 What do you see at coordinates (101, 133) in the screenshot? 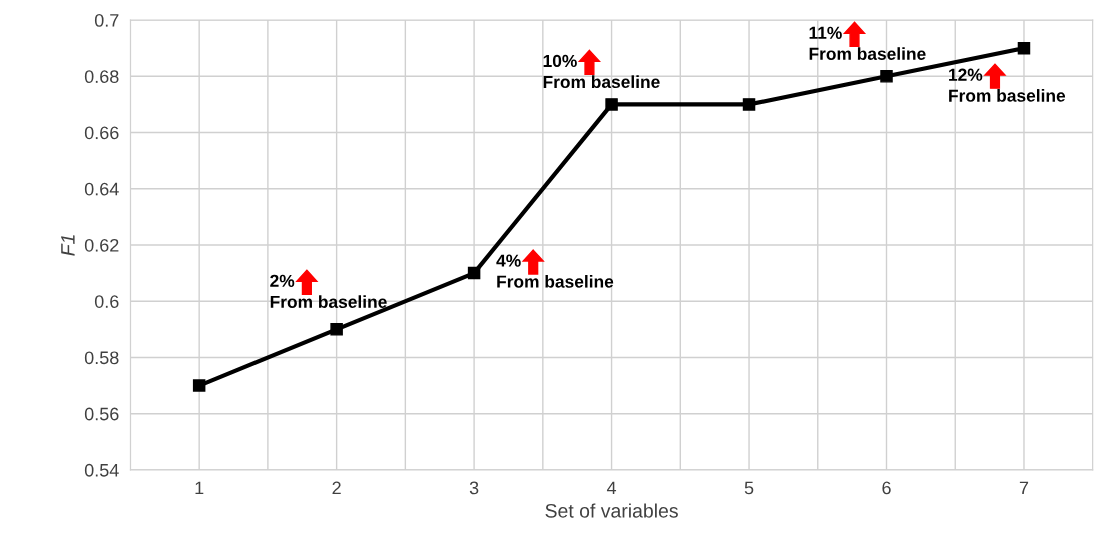
I see `y-tick-label: 0.66` at bounding box center [101, 133].